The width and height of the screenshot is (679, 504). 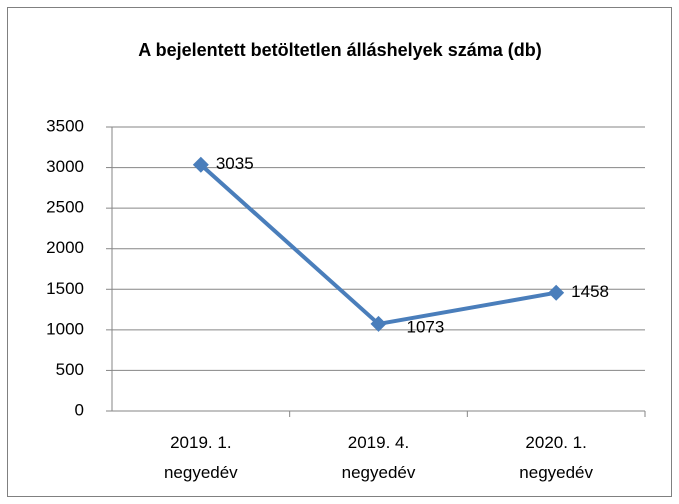 What do you see at coordinates (378, 457) in the screenshot?
I see `x-tick-label: 2019. 4. negyedév` at bounding box center [378, 457].